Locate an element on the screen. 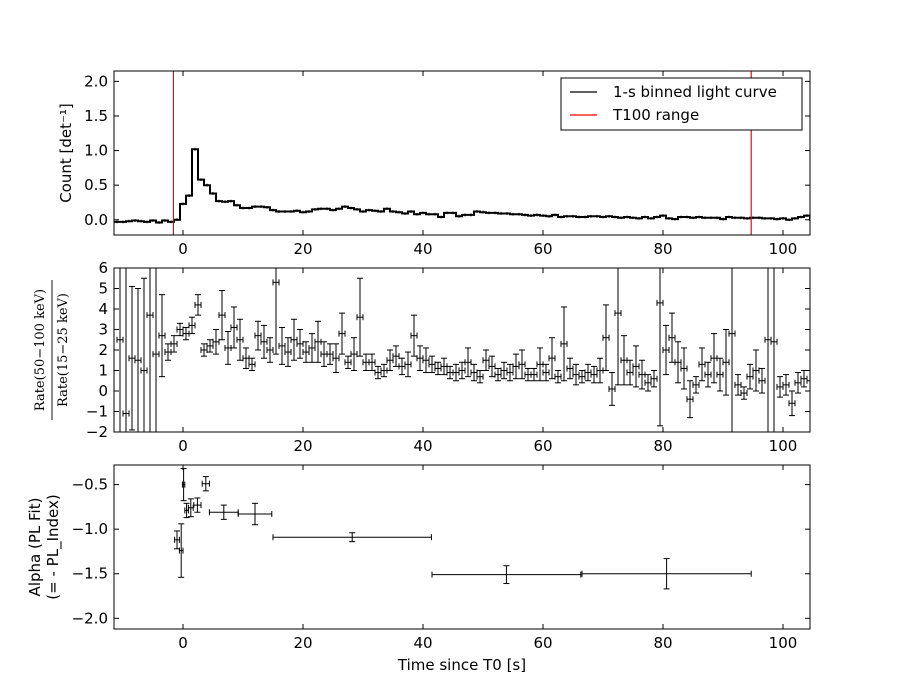  y-tick-label: 0.0 is located at coordinates (96, 220).